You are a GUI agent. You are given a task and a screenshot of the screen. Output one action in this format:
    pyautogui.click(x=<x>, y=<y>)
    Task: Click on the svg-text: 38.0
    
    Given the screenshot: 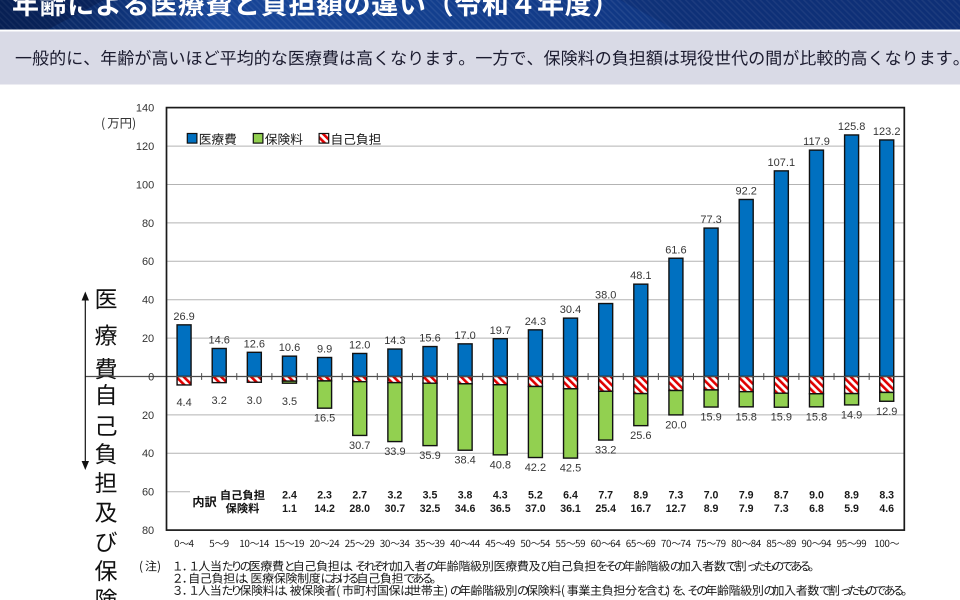 What is the action you would take?
    pyautogui.click(x=605, y=296)
    